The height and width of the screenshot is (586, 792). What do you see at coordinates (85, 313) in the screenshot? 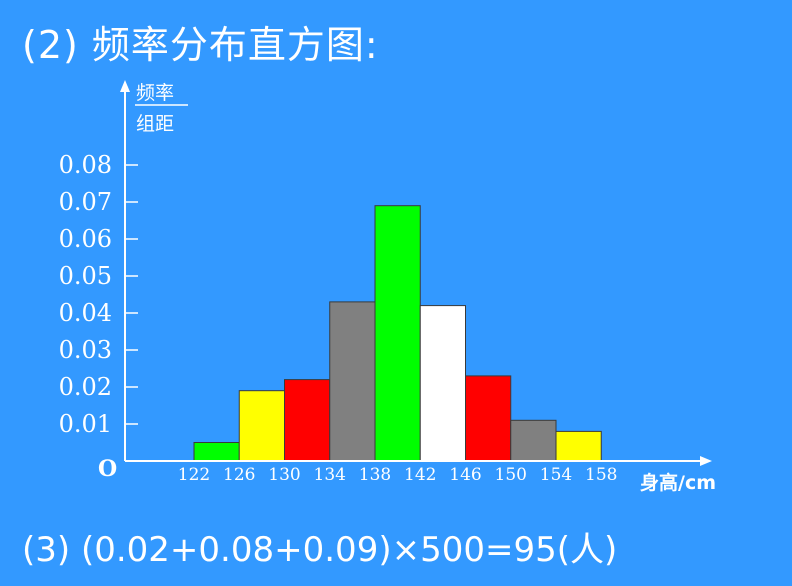
I see `y-tick-label: 0.04` at bounding box center [85, 313].